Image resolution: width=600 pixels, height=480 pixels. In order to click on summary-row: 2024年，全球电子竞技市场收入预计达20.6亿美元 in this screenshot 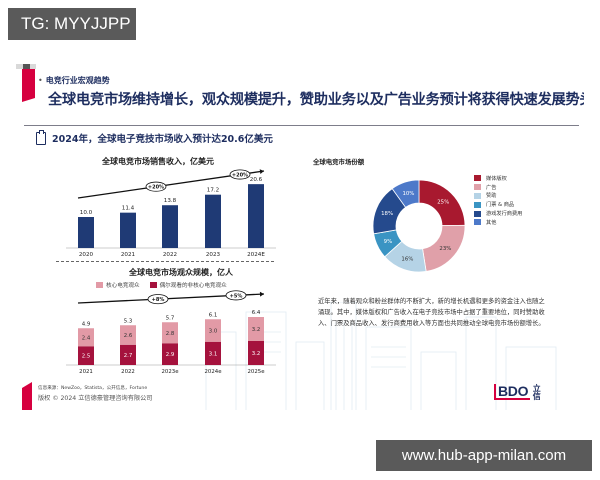, I will do `click(154, 137)`.